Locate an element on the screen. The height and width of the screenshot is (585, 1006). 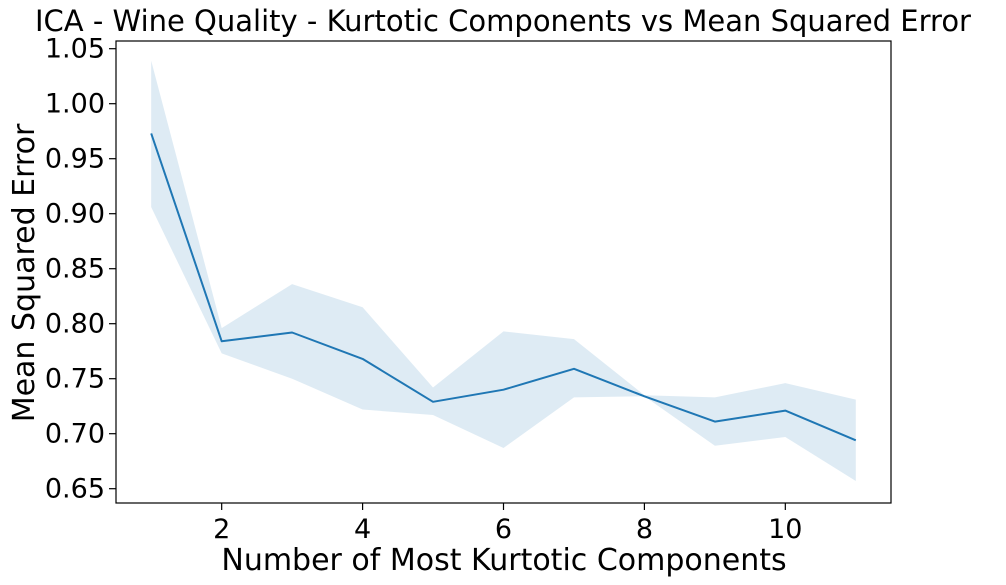
y-axis-title: Mean Squared Error is located at coordinates (24, 272).